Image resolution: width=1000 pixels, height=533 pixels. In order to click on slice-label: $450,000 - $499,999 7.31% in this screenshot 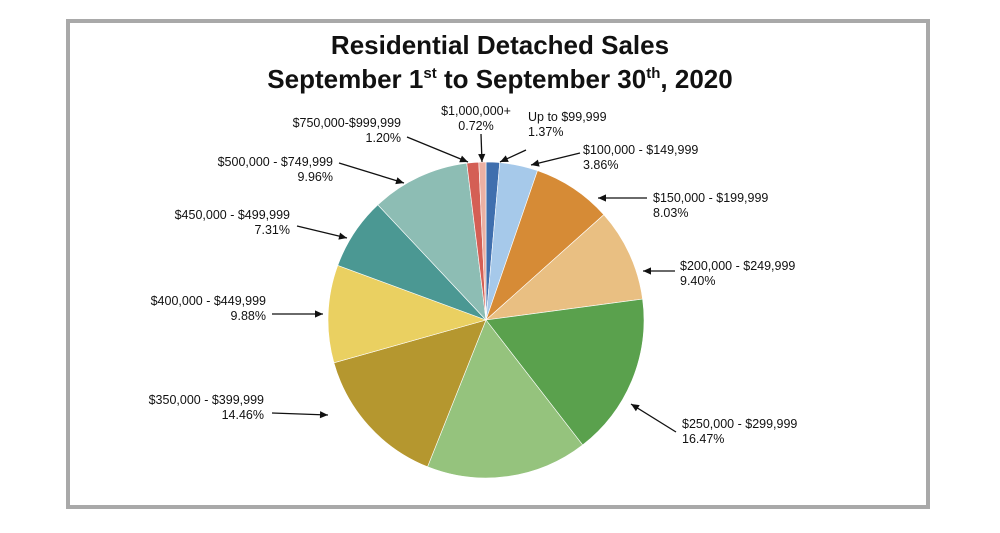, I will do `click(232, 222)`.